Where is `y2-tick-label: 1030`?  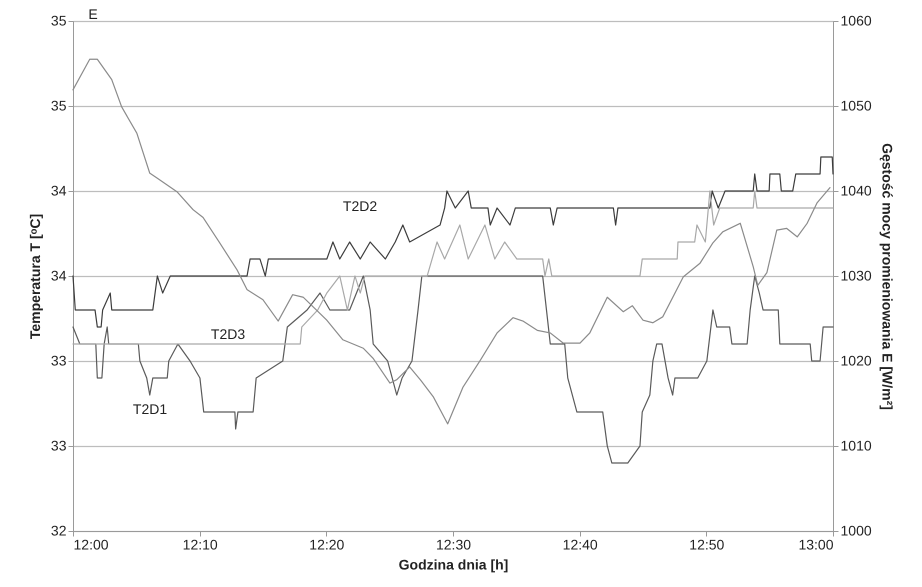
y2-tick-label: 1030 is located at coordinates (856, 276).